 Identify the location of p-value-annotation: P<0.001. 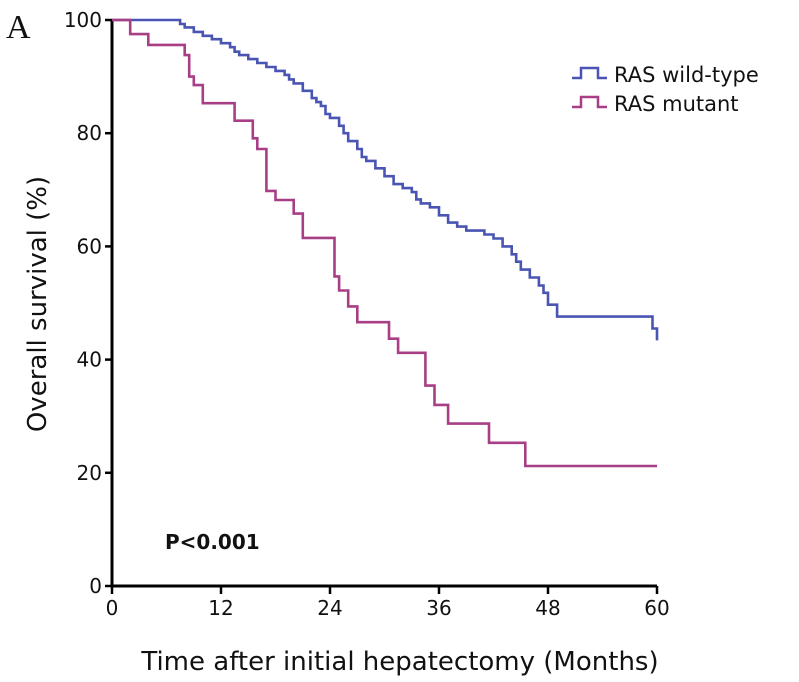
(212, 542).